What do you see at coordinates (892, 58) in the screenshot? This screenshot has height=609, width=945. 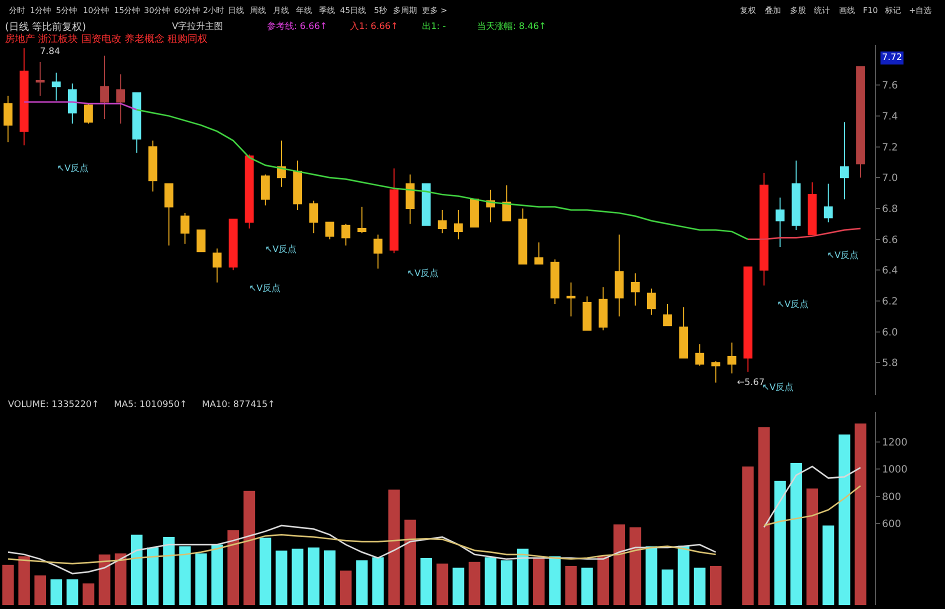 I see `text: 7.72` at bounding box center [892, 58].